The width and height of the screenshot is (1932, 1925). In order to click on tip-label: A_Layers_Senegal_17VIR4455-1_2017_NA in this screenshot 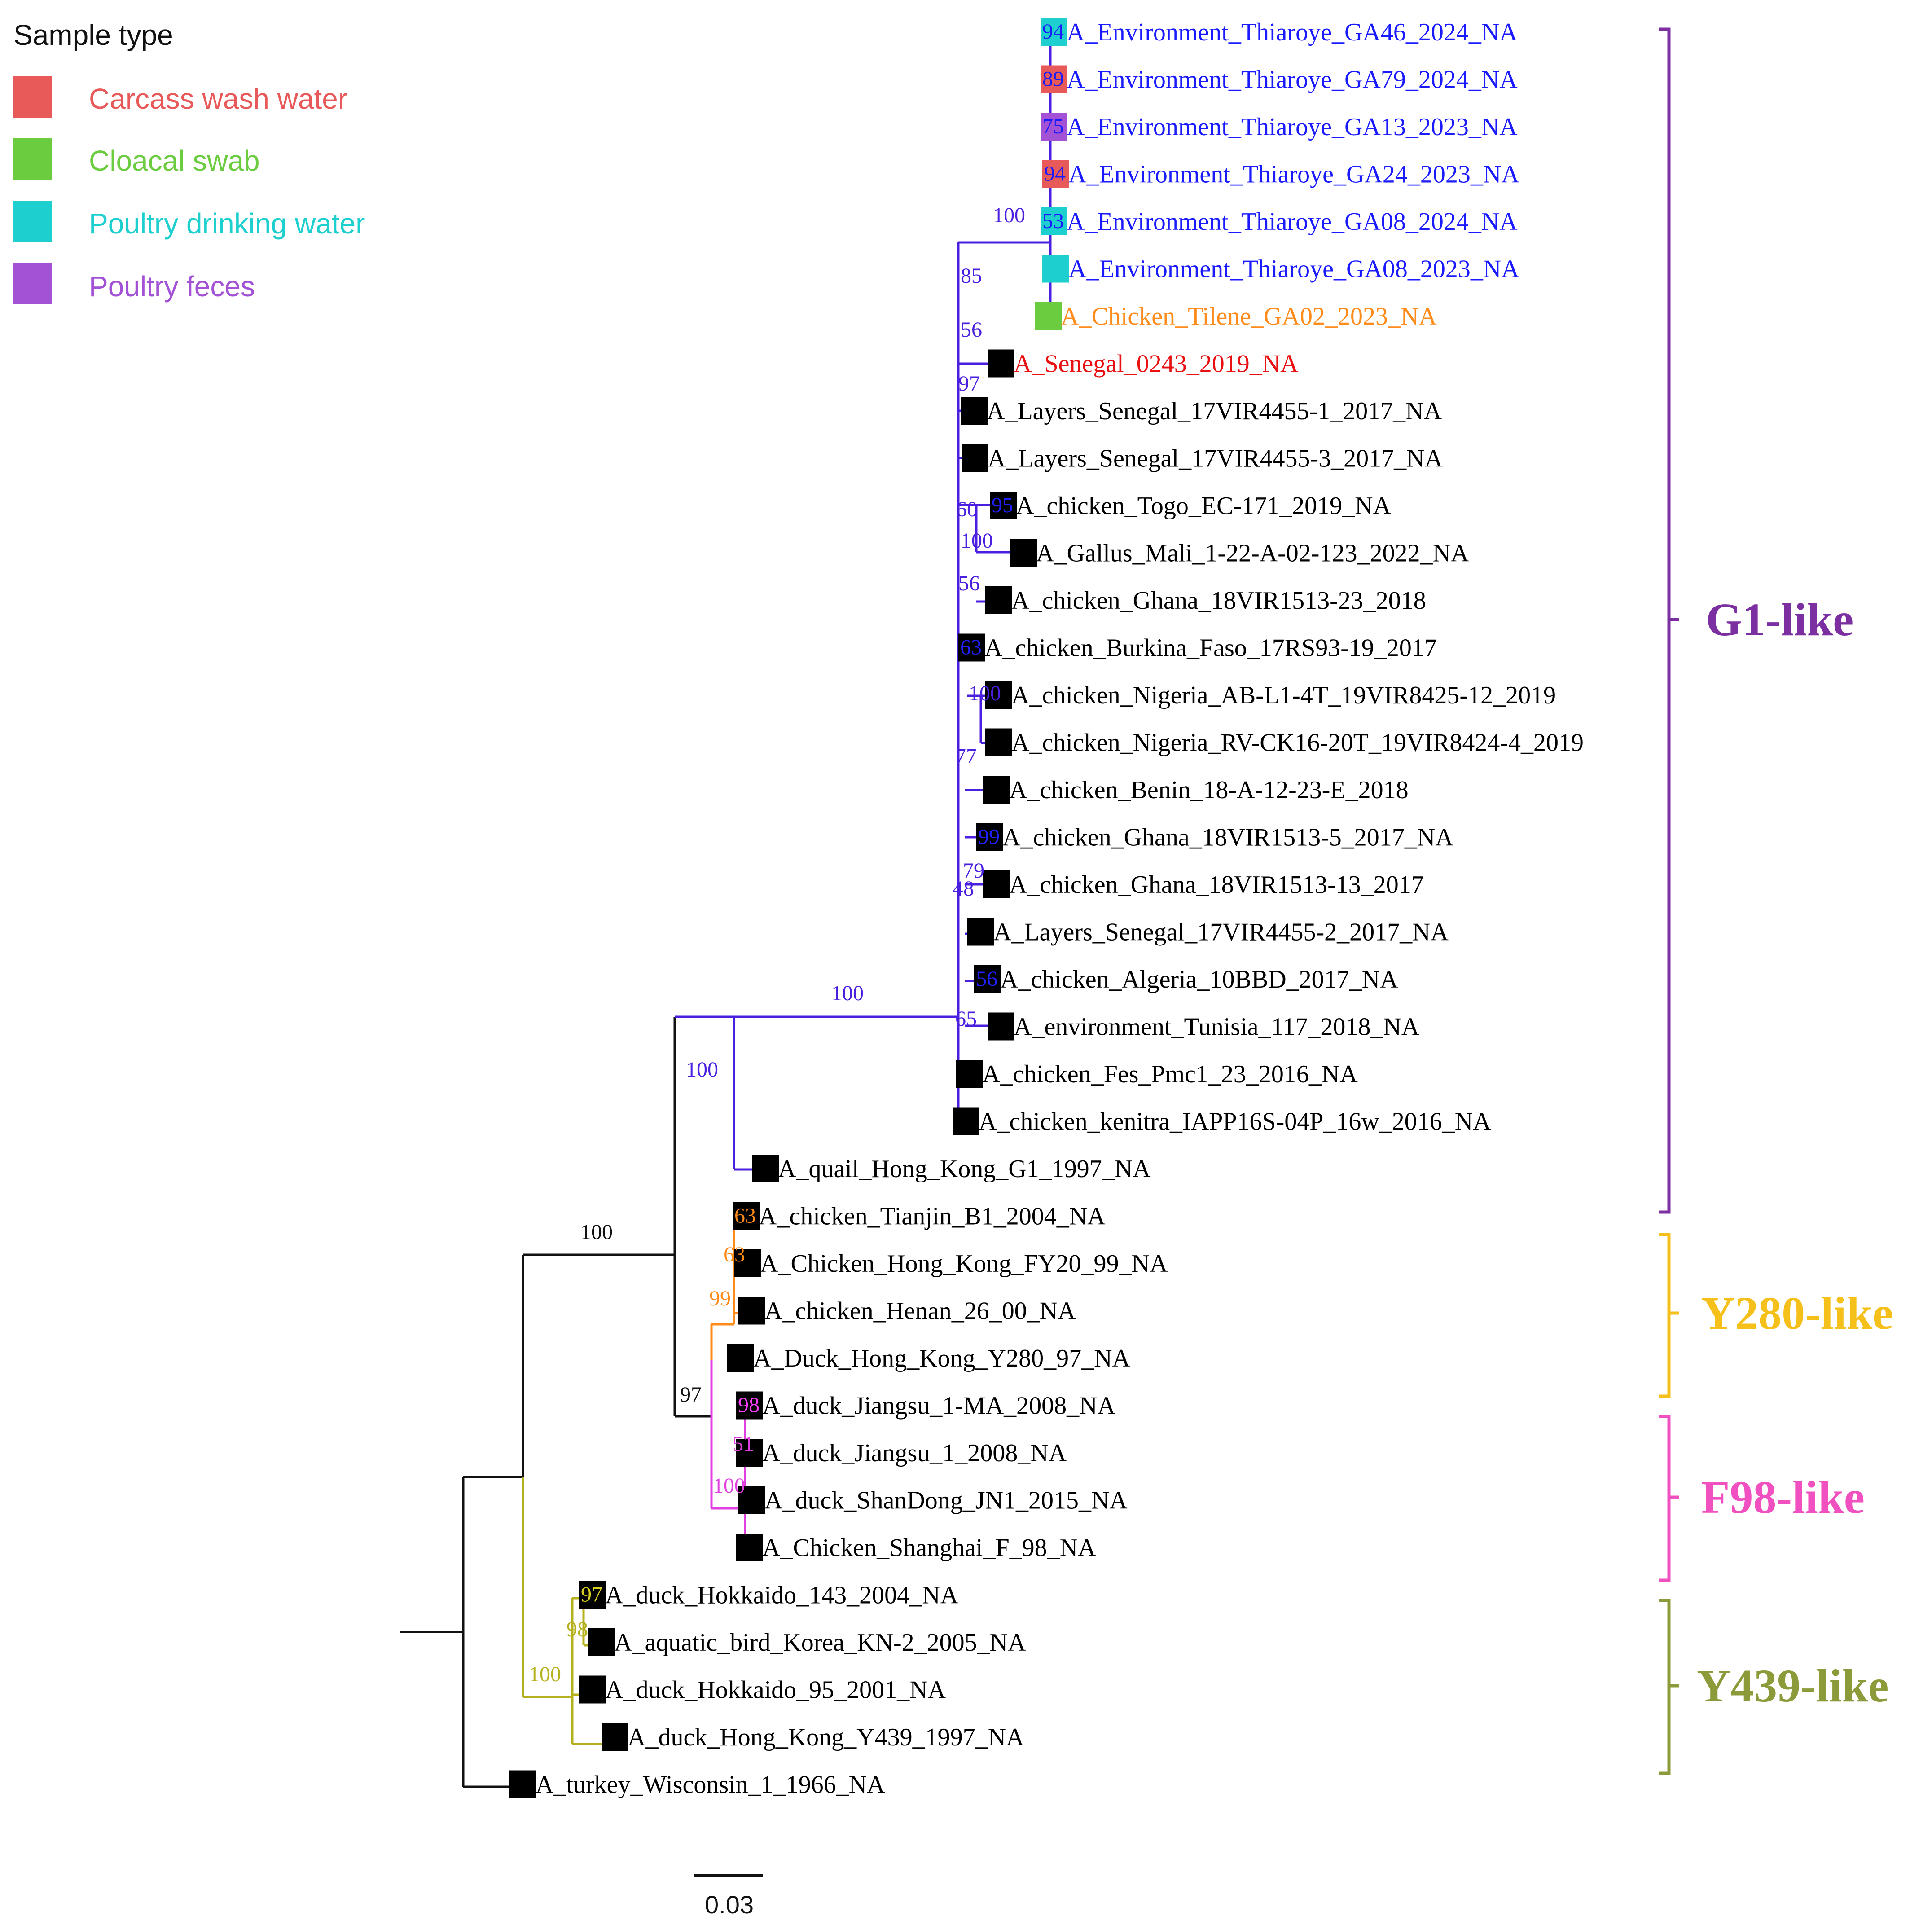, I will do `click(1214, 411)`.